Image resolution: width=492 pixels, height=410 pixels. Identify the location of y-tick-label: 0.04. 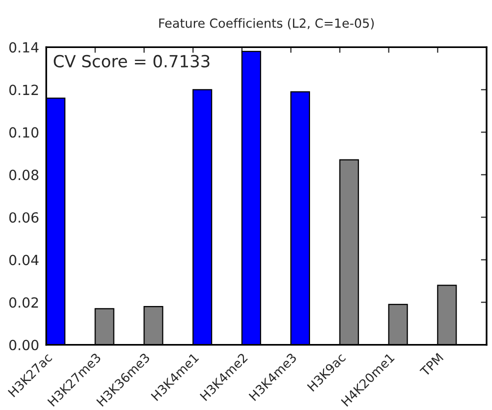
(24, 260).